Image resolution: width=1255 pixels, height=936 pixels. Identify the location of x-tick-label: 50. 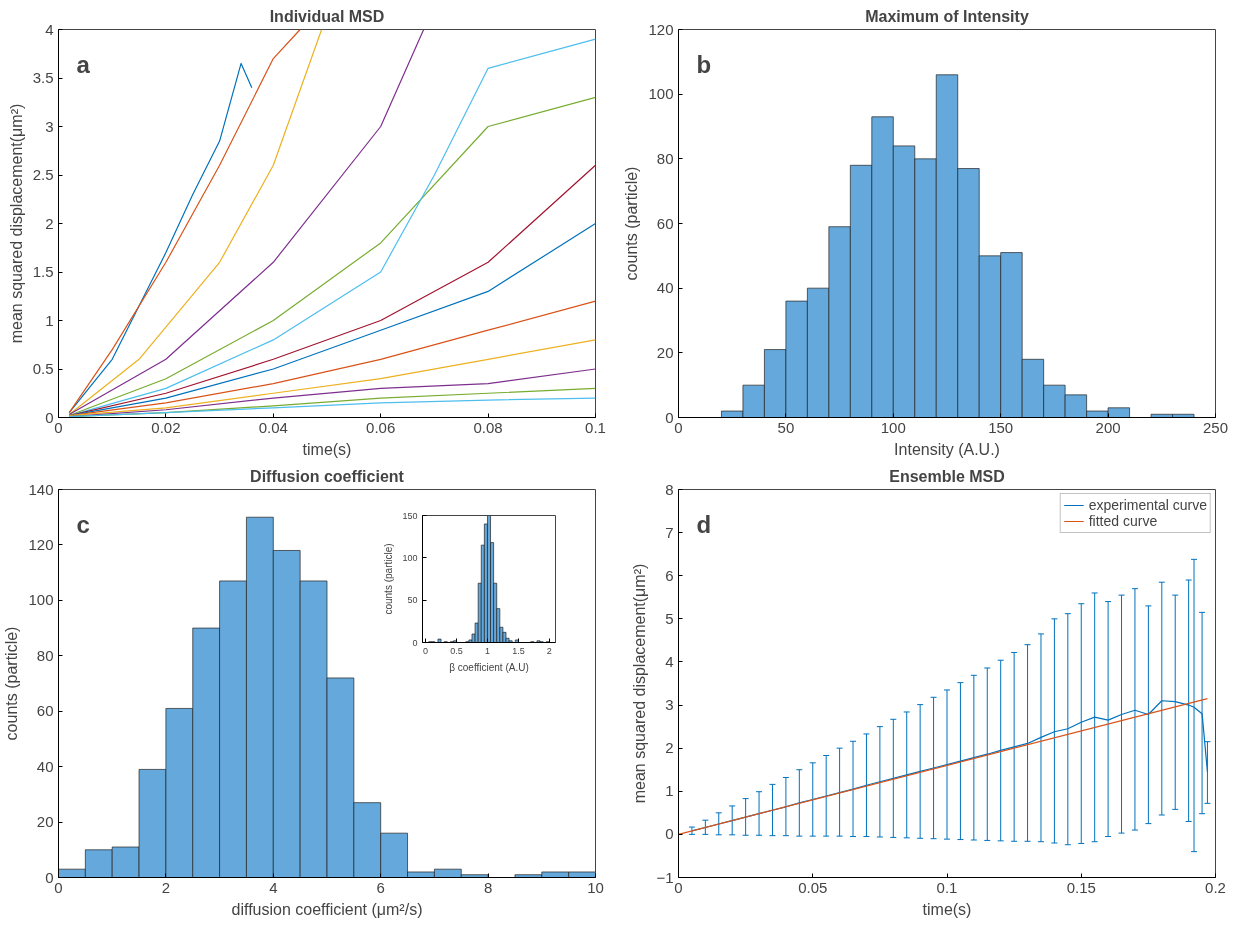
(786, 427).